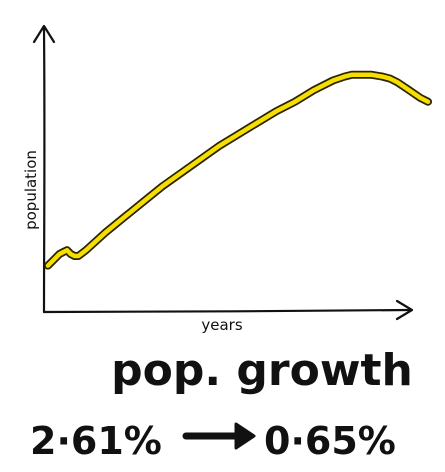 The image size is (445, 472). Describe the element at coordinates (404, 310) in the screenshot. I see `x-axis-arrowhead` at that location.